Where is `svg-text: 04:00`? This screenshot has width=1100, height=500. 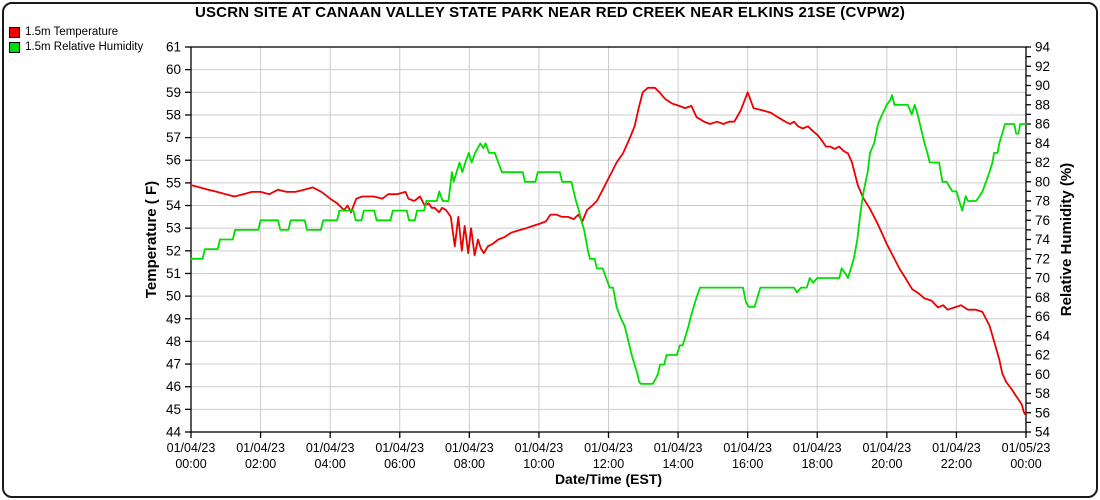
svg-text: 04:00 is located at coordinates (330, 464).